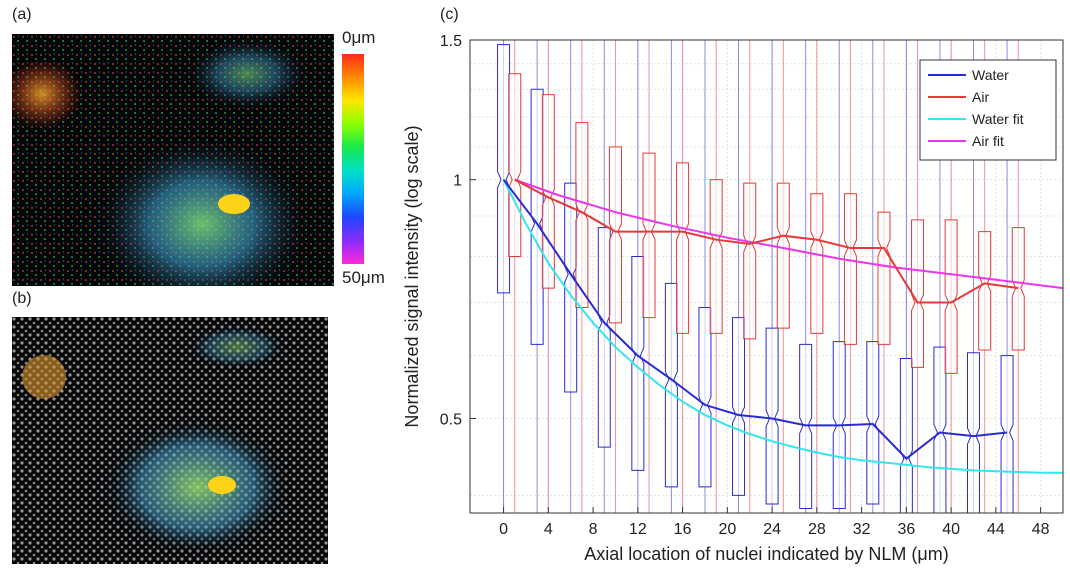 This screenshot has width=1070, height=568. I want to click on y-tick-label: 1.5, so click(451, 41).